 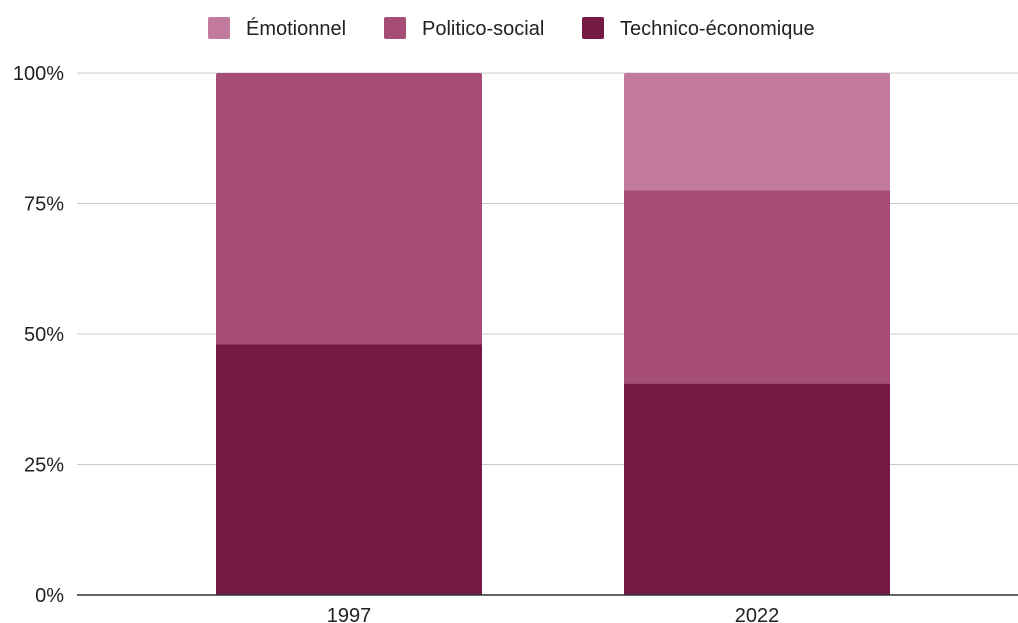 I want to click on y-tick-label: 75%, so click(x=44, y=205).